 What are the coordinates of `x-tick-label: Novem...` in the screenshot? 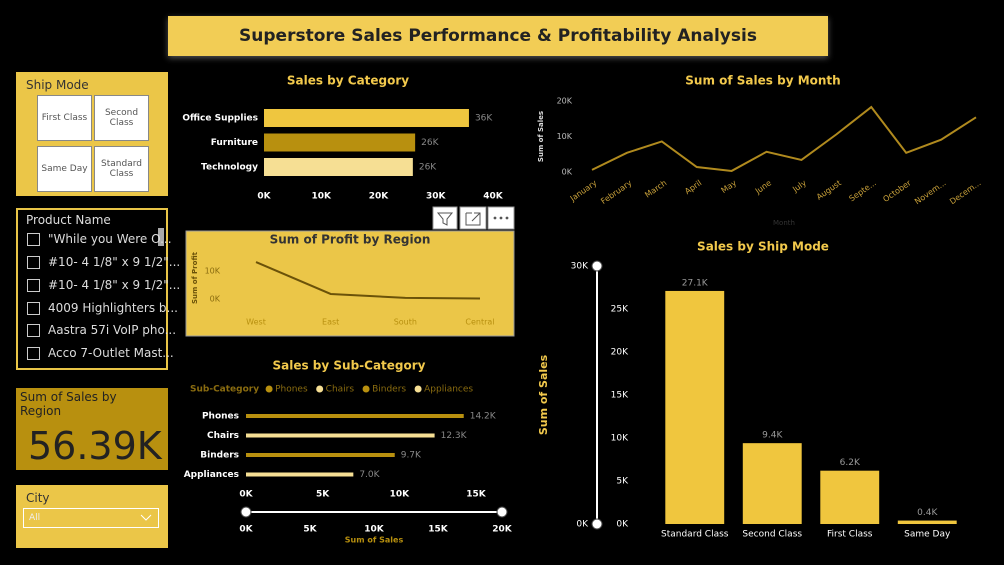 It's located at (930, 192).